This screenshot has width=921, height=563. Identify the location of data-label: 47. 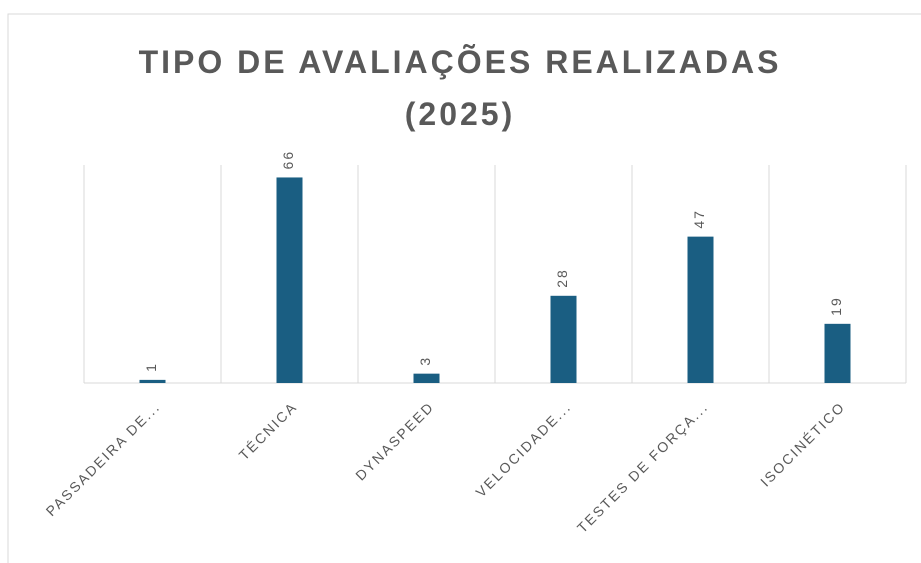
(699, 219).